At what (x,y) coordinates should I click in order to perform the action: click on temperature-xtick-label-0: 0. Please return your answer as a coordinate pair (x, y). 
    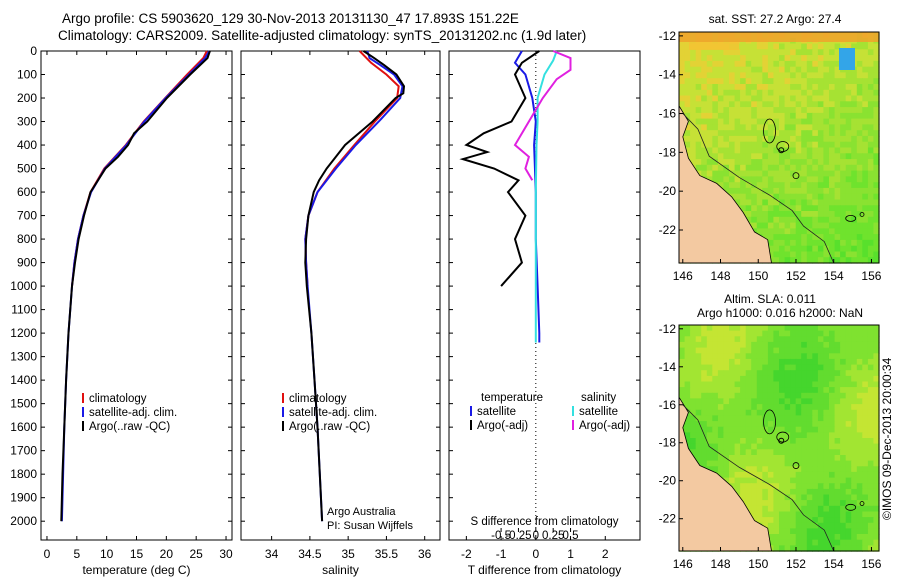
    Looking at the image, I should click on (47, 554).